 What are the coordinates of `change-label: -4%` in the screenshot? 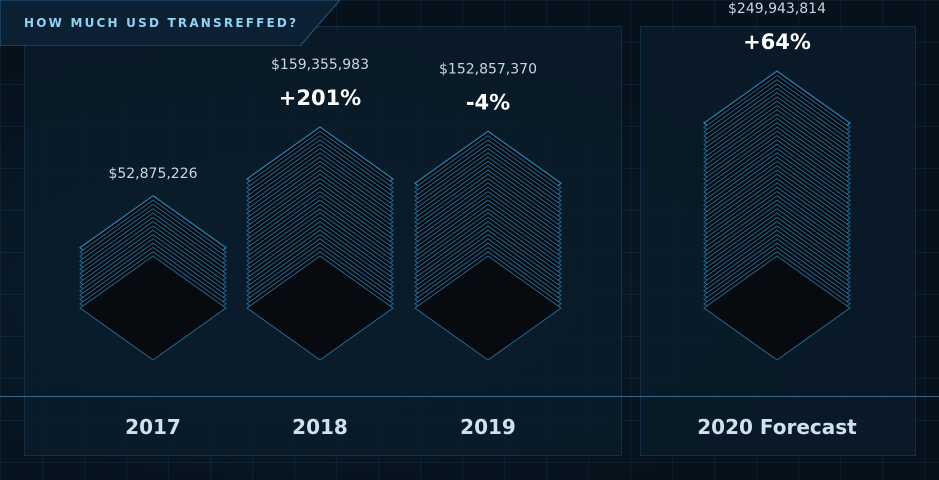 It's located at (488, 102).